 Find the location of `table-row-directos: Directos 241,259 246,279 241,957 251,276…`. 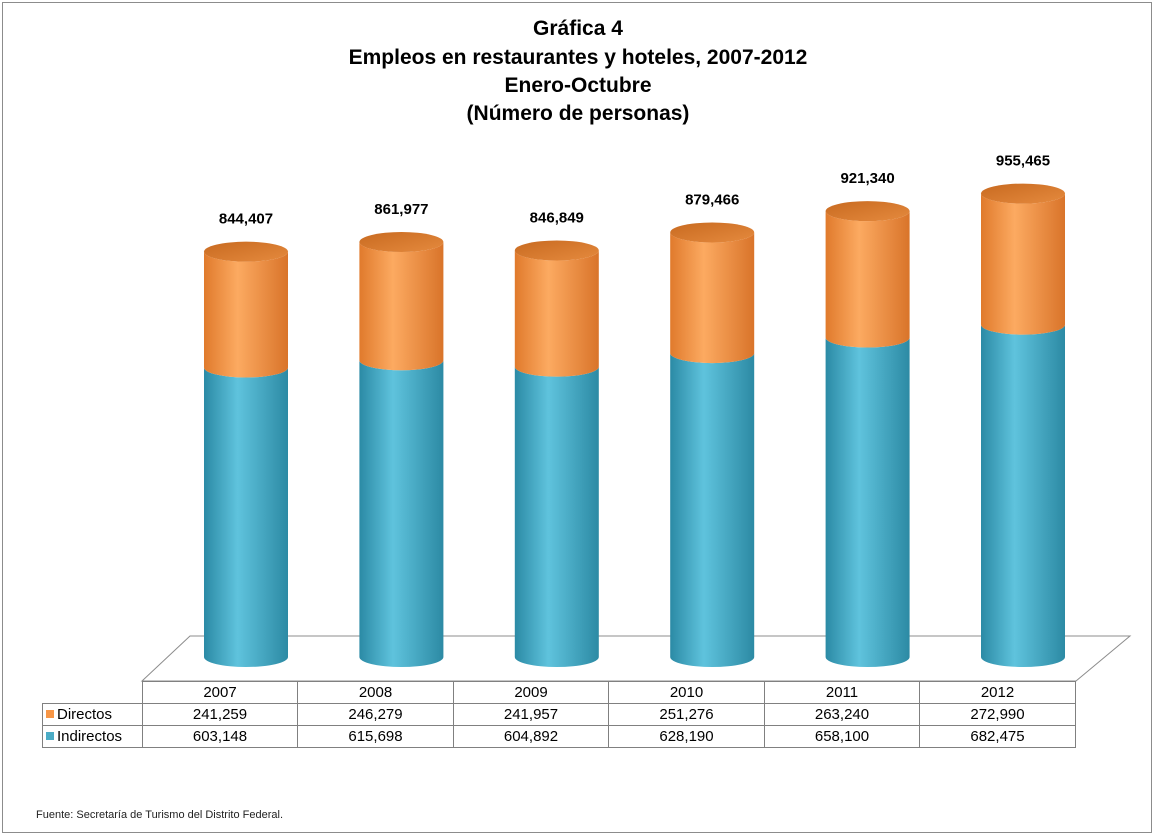

table-row-directos: Directos 241,259 246,279 241,957 251,276… is located at coordinates (559, 714).